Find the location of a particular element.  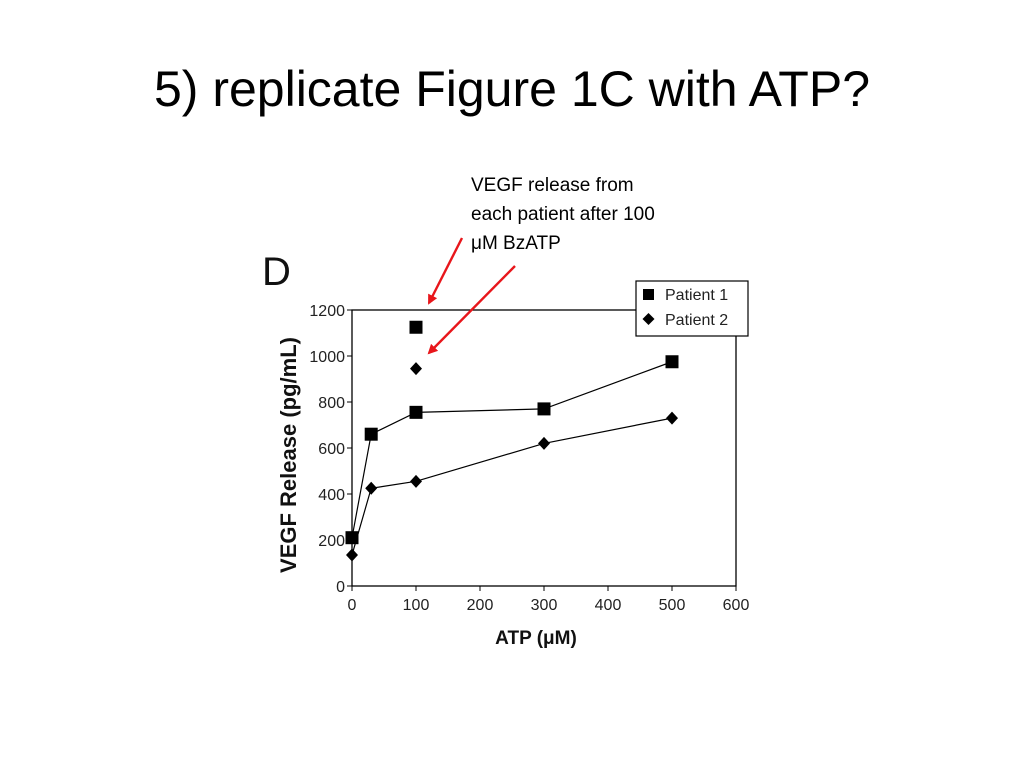

x-tick-label: 500 is located at coordinates (672, 605).